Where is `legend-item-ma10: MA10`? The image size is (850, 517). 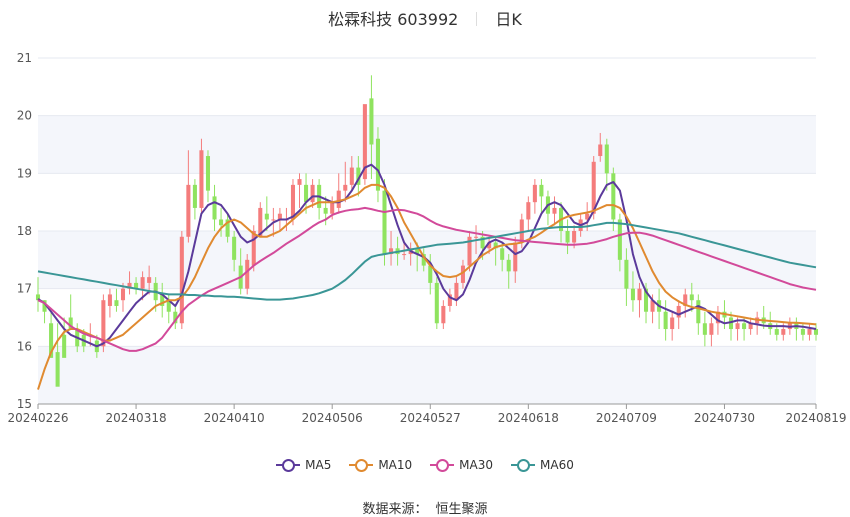
legend-item-ma10: MA10 is located at coordinates (380, 465).